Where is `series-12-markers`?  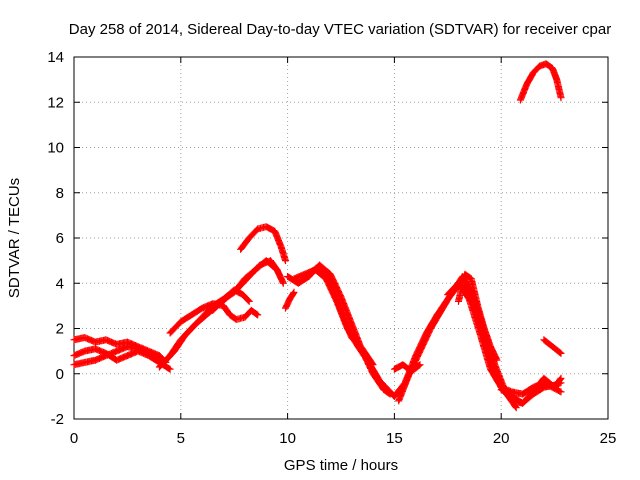 series-12-markers is located at coordinates (290, 300).